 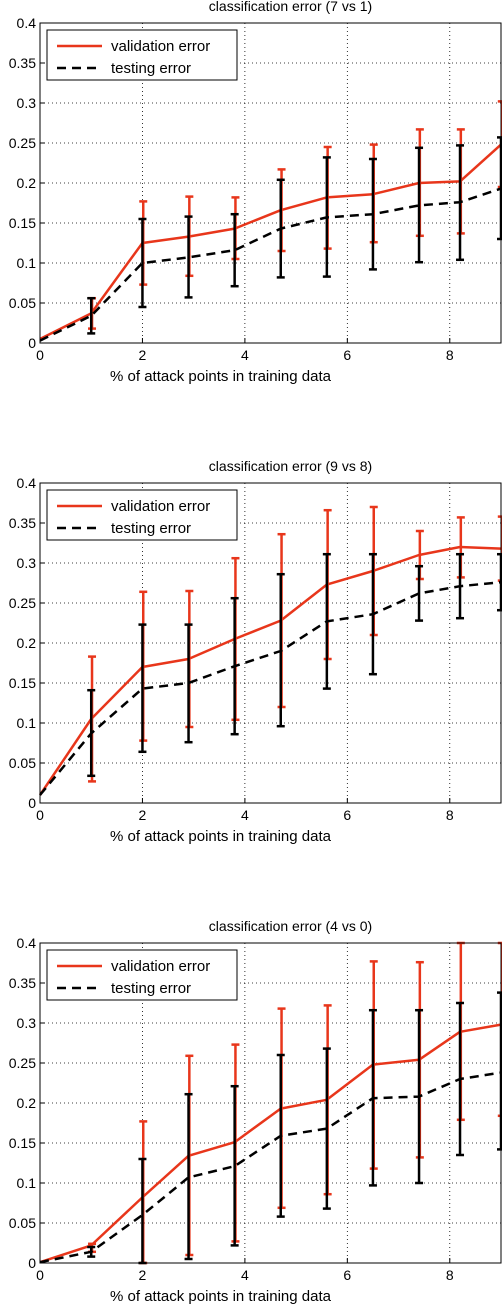 I want to click on chart-title: classification error (4 vs 0), so click(x=290, y=926).